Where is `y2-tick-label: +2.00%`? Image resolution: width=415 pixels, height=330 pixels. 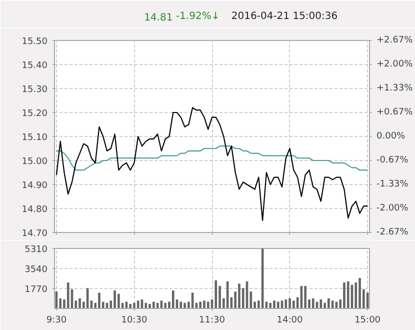 y2-tick-label: +2.00% is located at coordinates (395, 65).